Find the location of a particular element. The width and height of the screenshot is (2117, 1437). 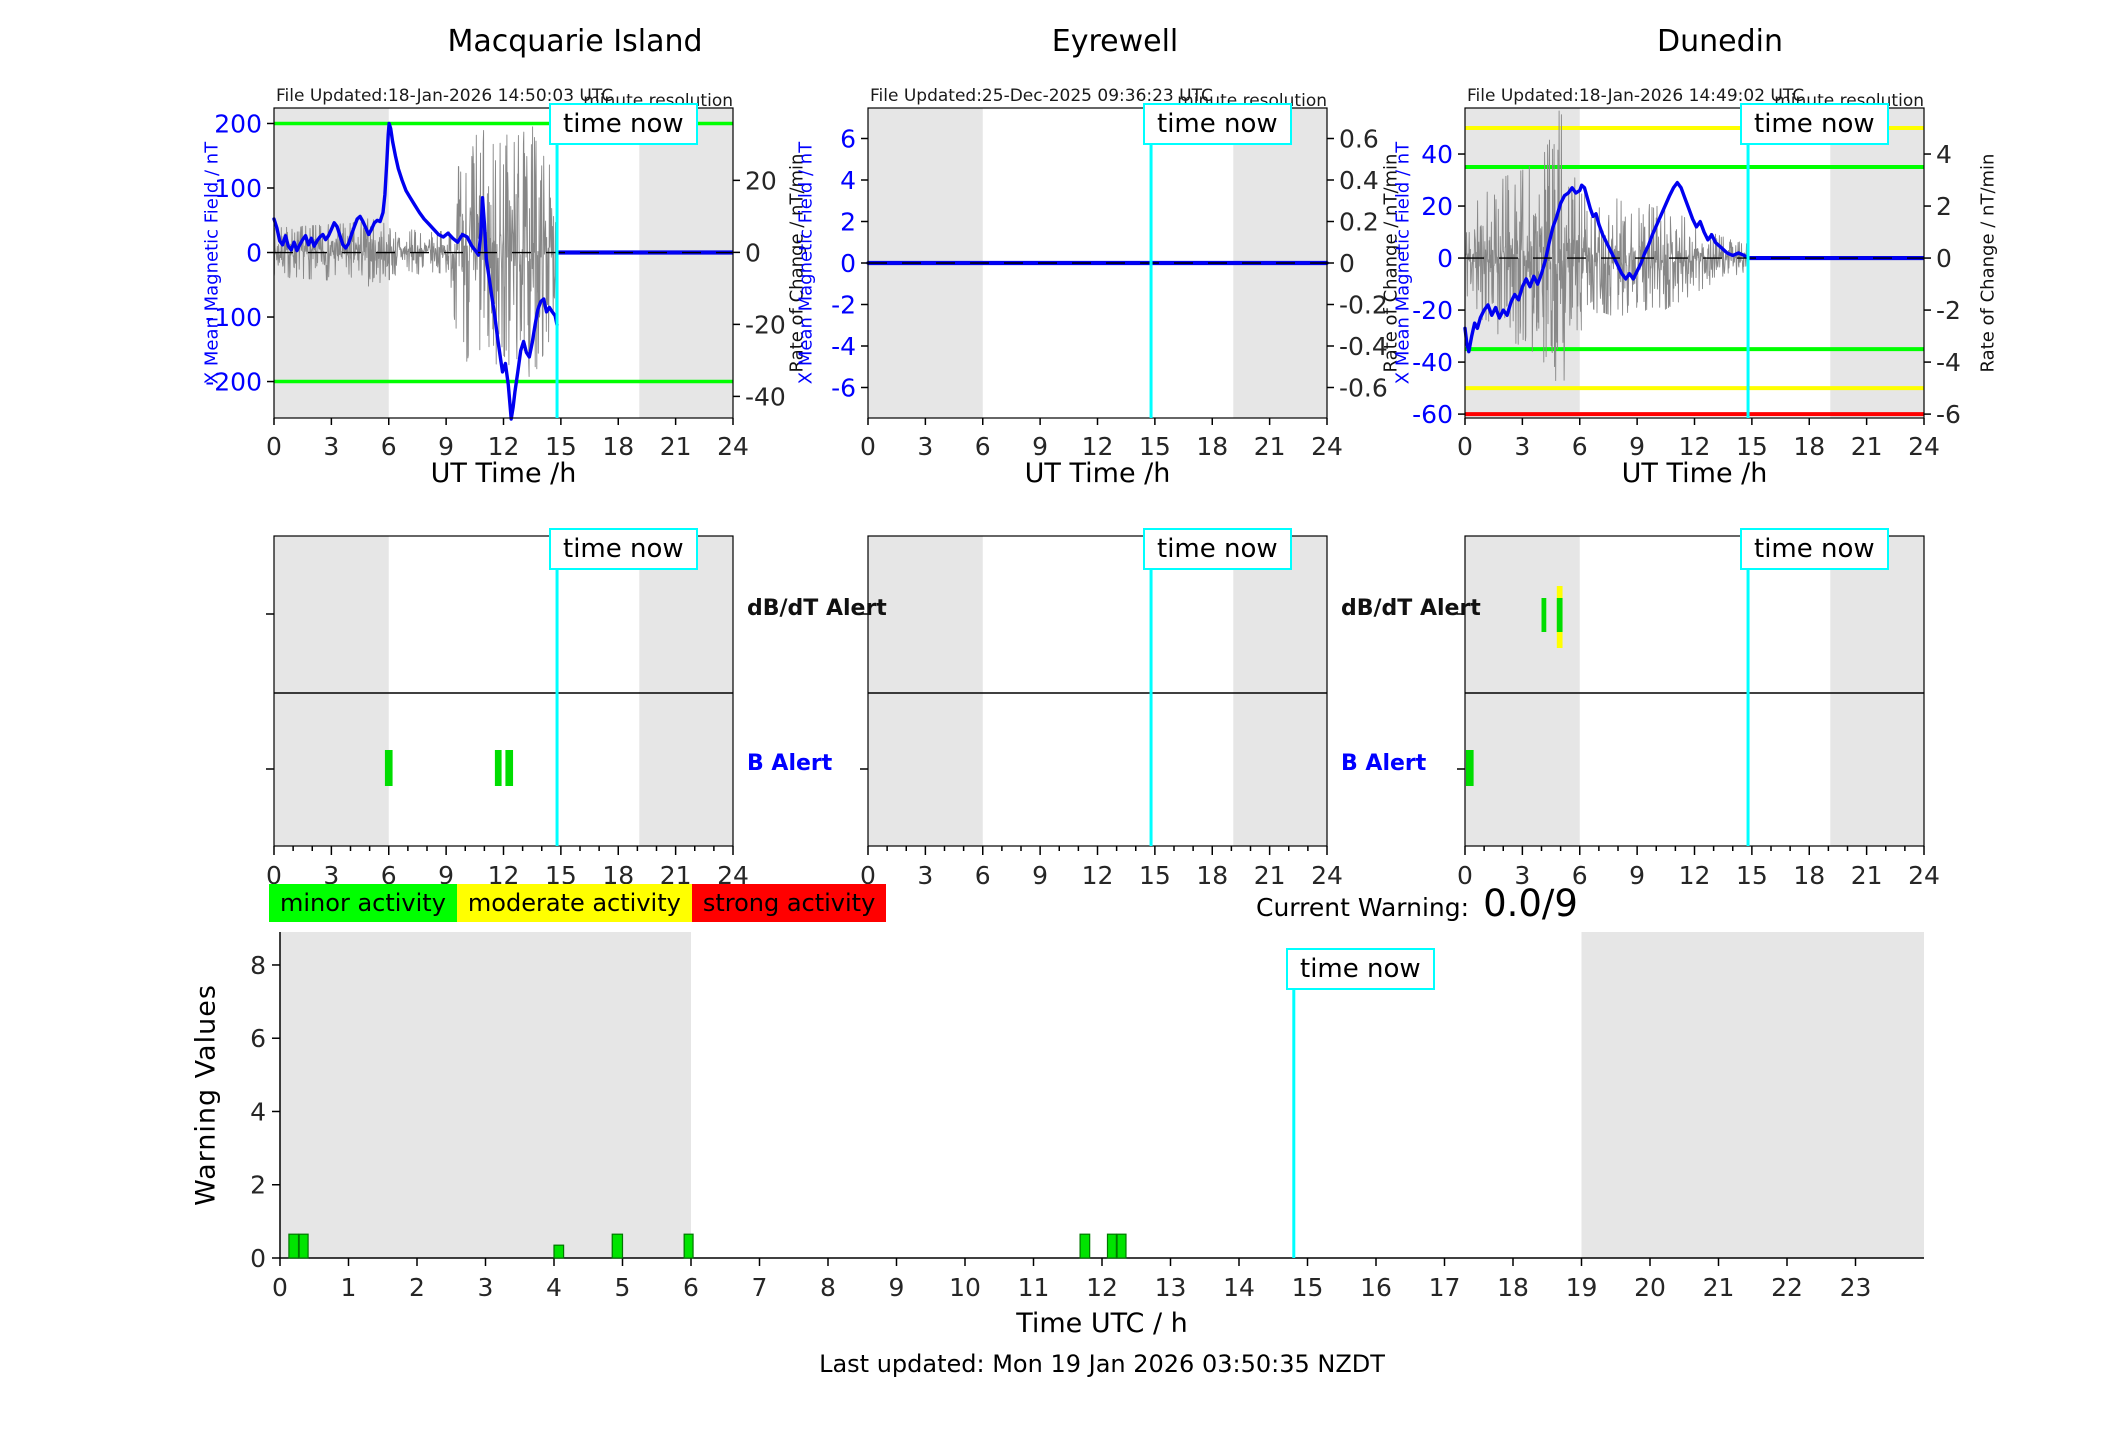

warning-values-axis-label: Warning Values is located at coordinates (206, 1095).